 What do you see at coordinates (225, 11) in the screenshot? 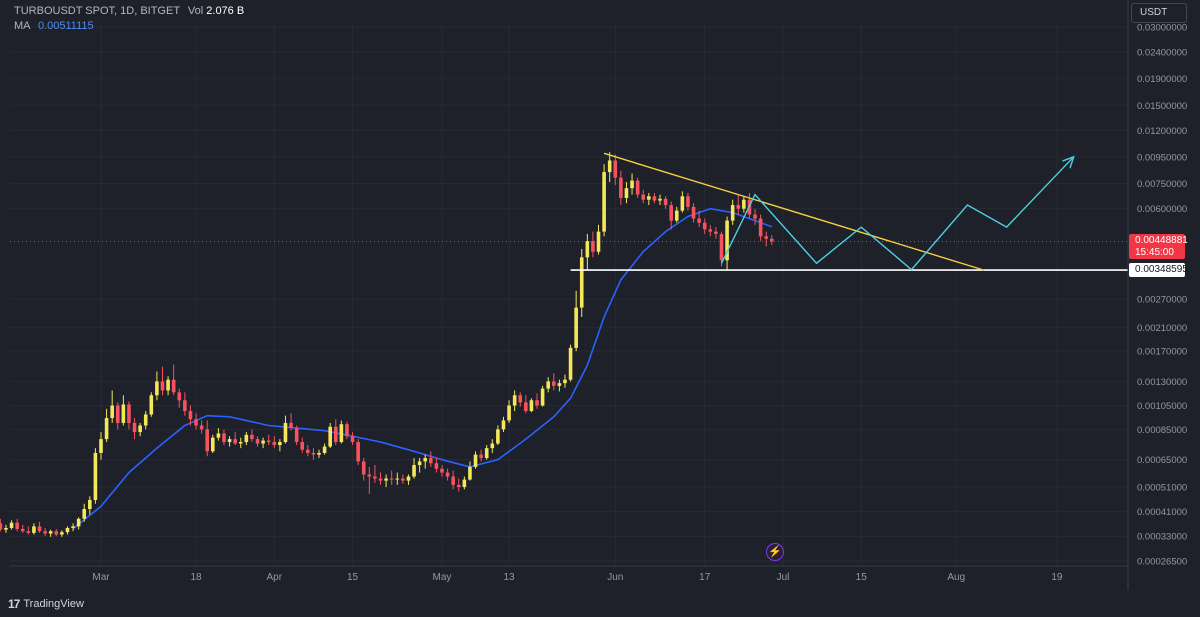
I see `volume-value: 2.076 B` at bounding box center [225, 11].